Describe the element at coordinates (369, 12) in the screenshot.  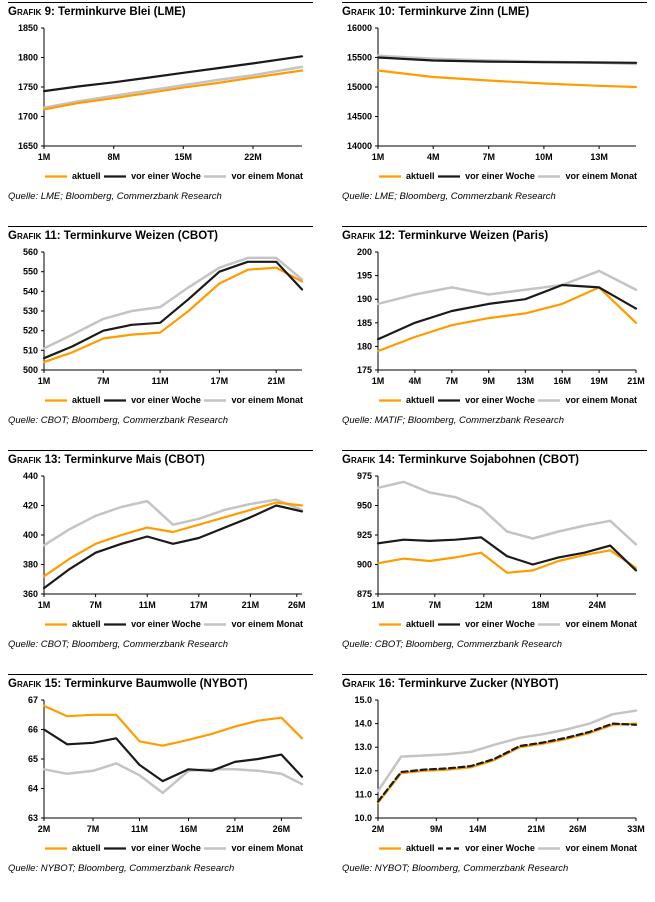
I see `chart-label: Grafik 10:` at that location.